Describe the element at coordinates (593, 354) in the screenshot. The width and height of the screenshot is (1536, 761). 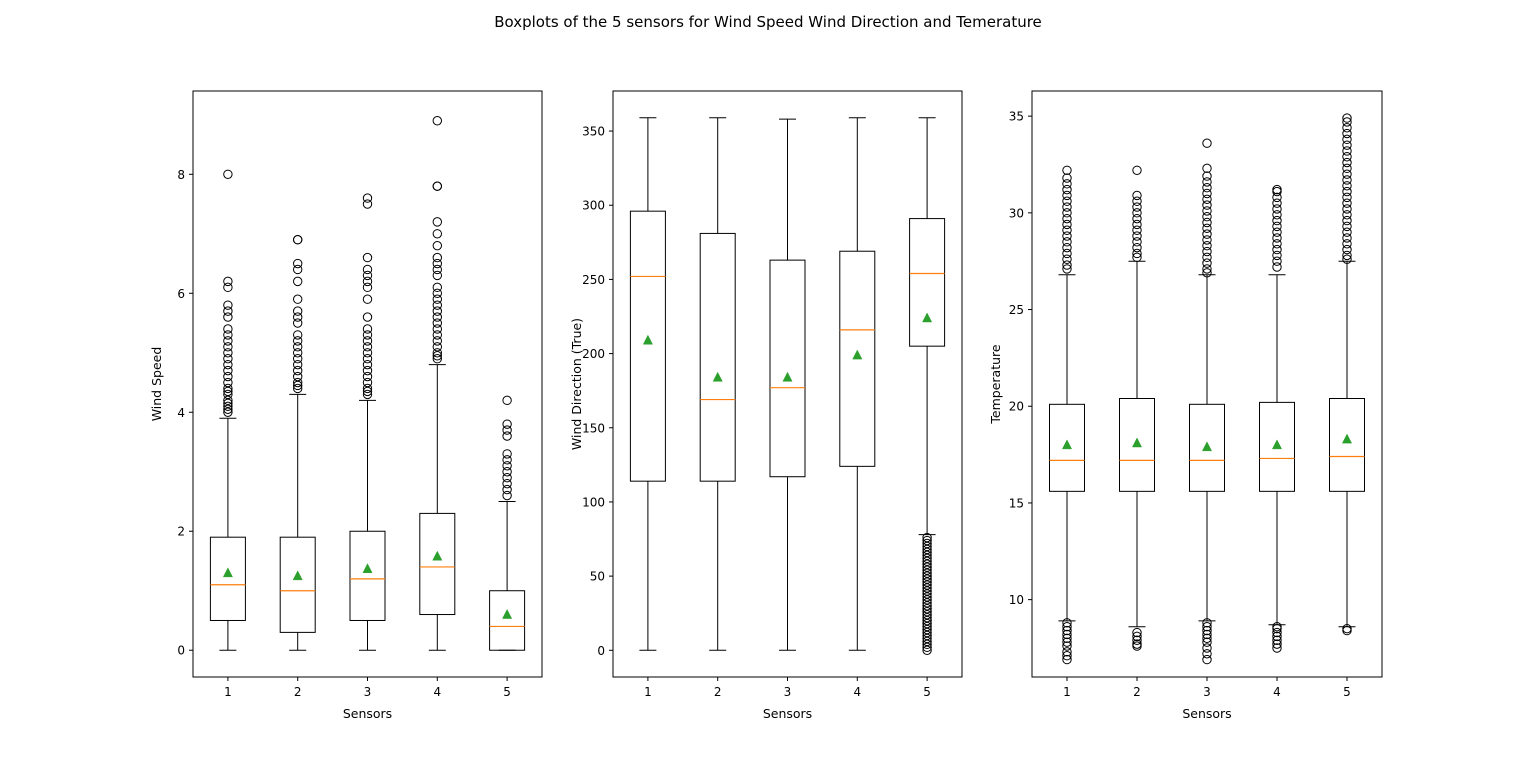
I see `y-tick-label: 200` at that location.